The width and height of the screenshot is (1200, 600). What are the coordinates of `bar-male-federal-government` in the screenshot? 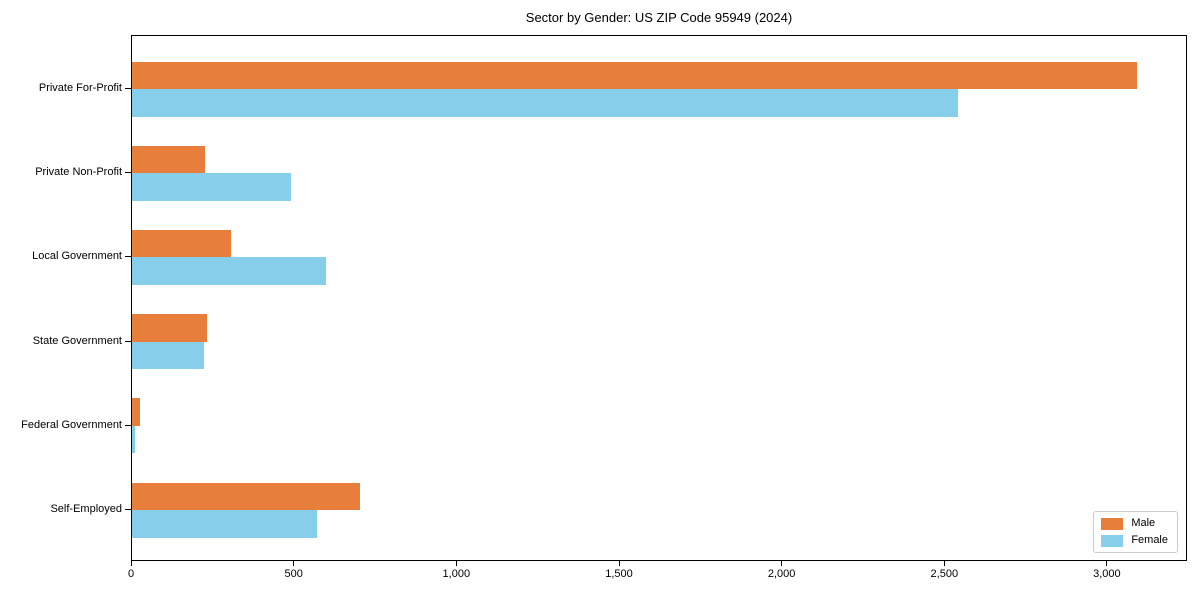 It's located at (136, 412).